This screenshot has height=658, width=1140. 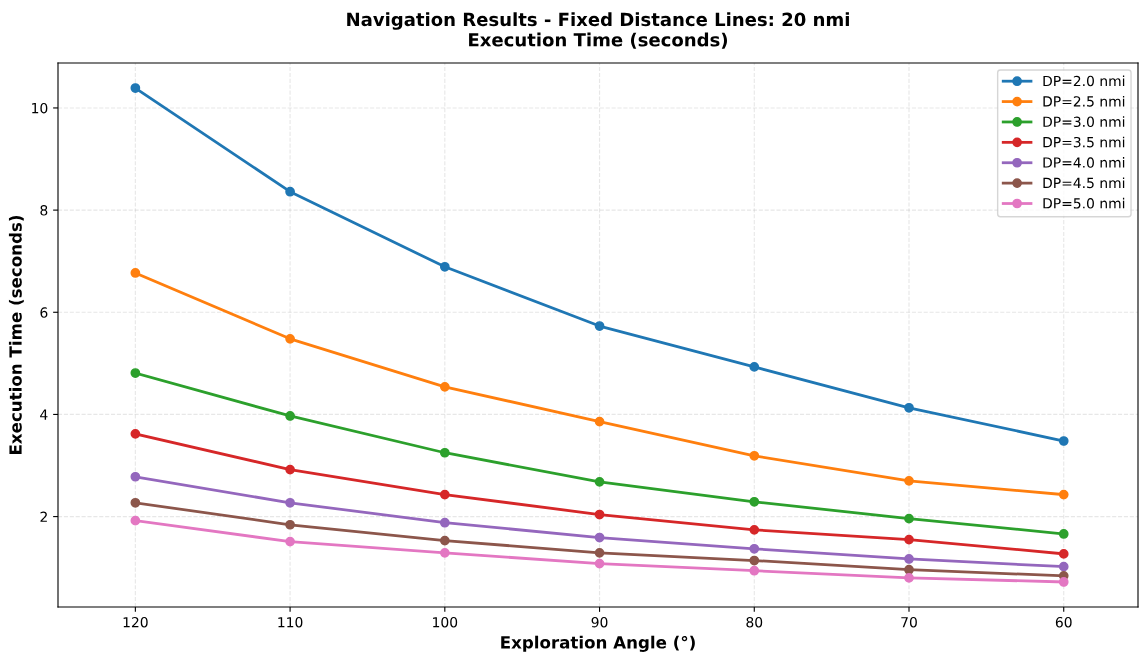 I want to click on x-axis-title: Exploration Angle (°), so click(x=598, y=643).